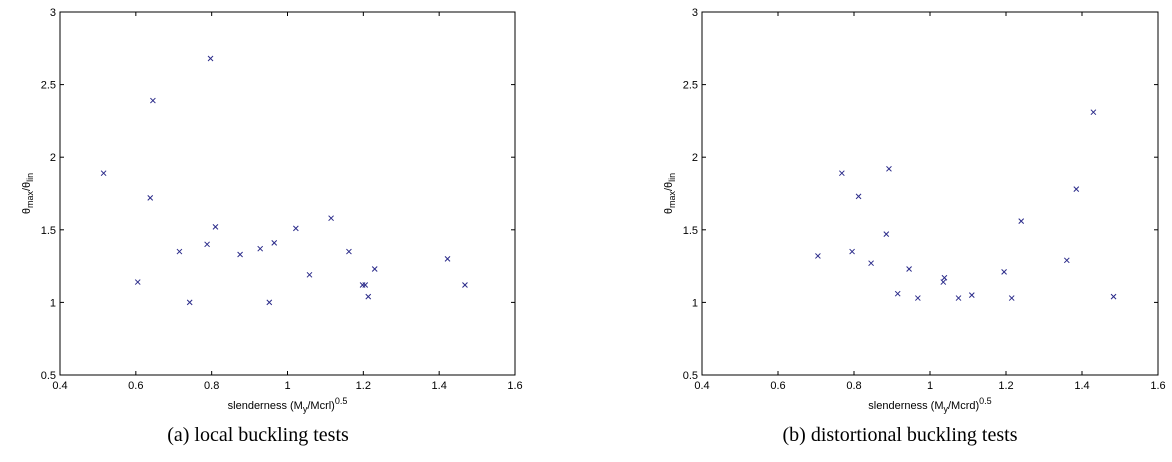 This screenshot has width=1172, height=462. What do you see at coordinates (900, 435) in the screenshot?
I see `chart-caption: (b) distortional buckling tests` at bounding box center [900, 435].